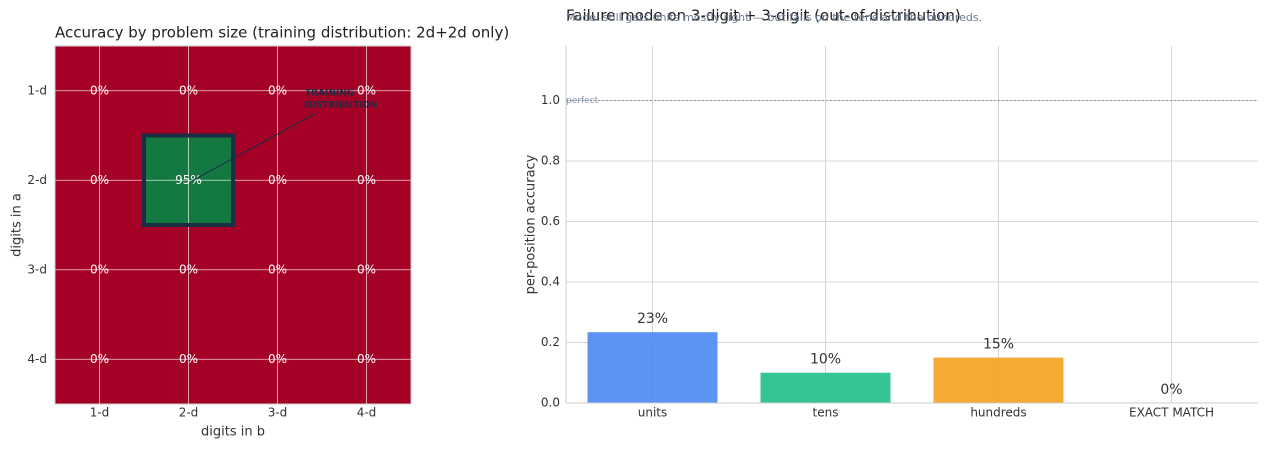 This screenshot has width=1267, height=453. What do you see at coordinates (550, 403) in the screenshot?
I see `y-tick-label: 0.0` at bounding box center [550, 403].